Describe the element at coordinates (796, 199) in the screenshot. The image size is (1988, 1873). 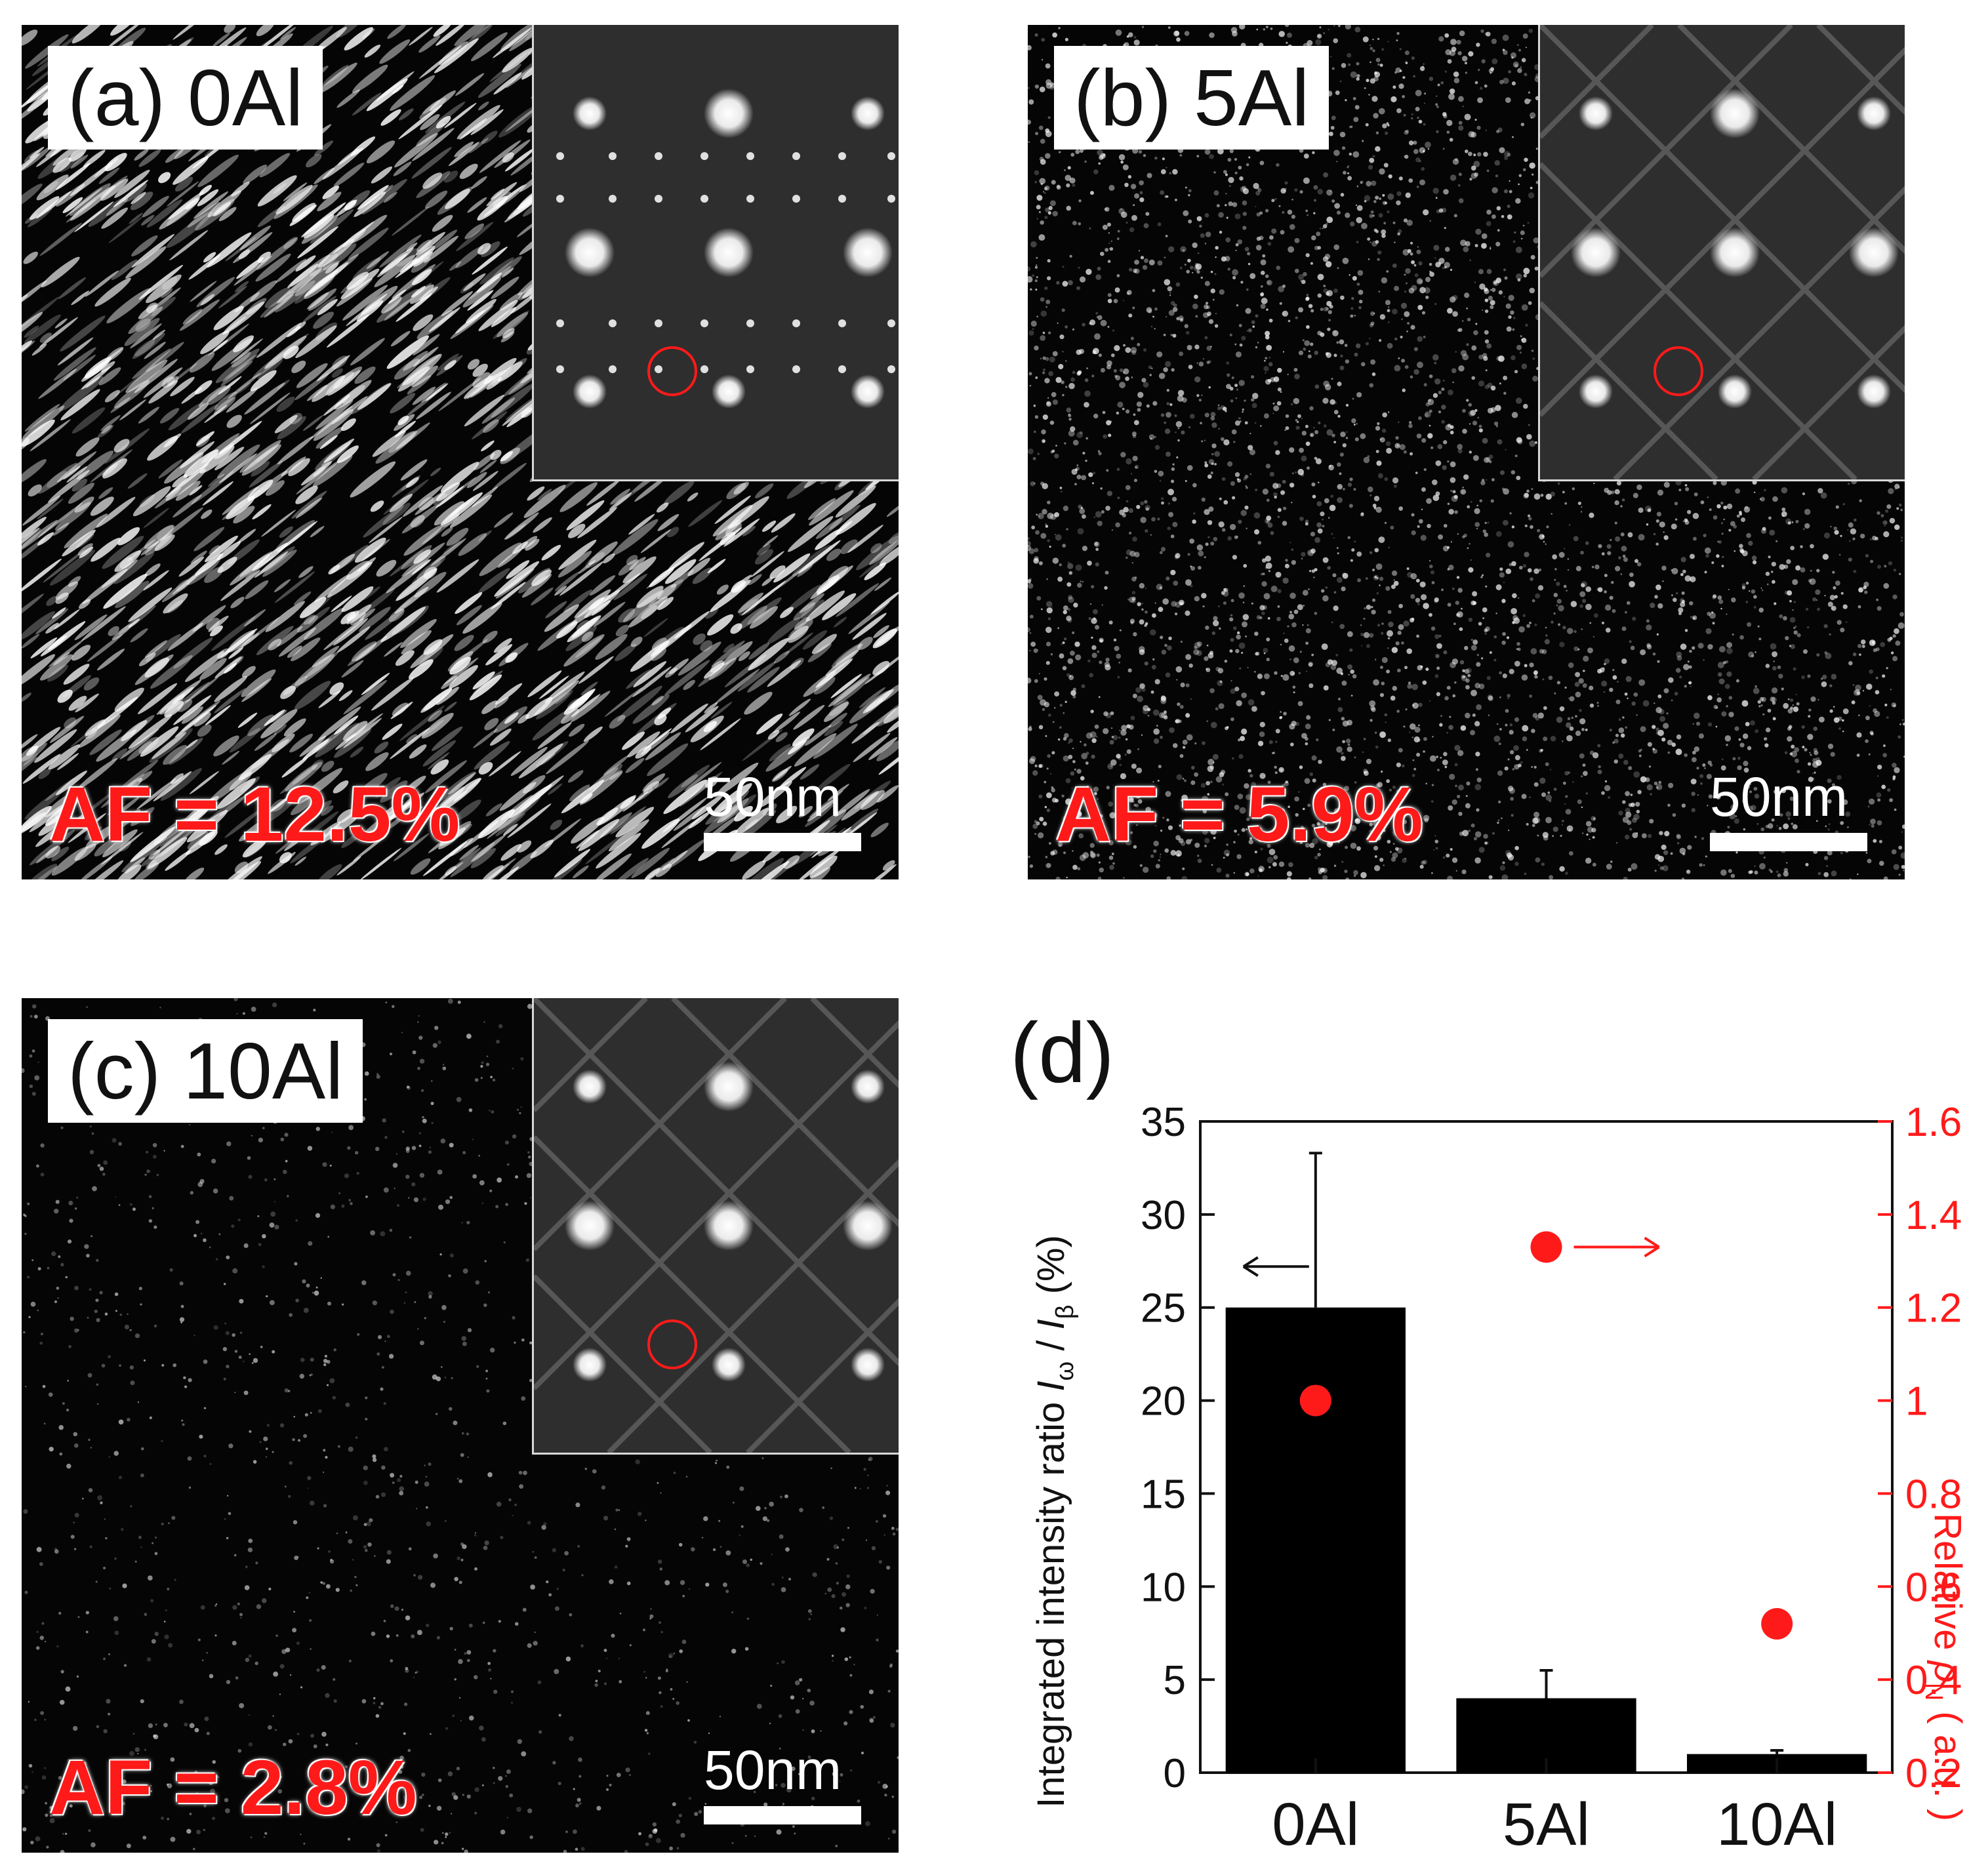
I see `omega-spot` at that location.